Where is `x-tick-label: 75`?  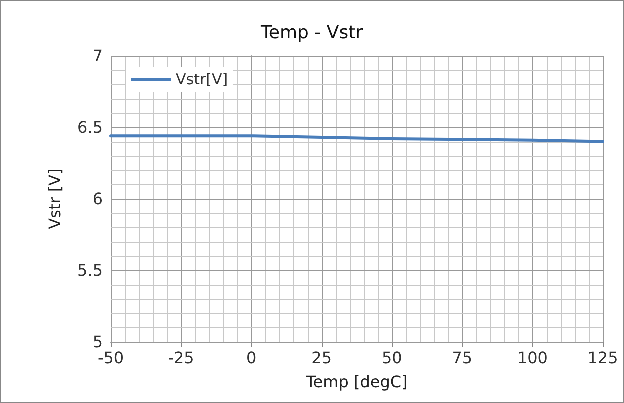
x-tick-label: 75 is located at coordinates (462, 358).